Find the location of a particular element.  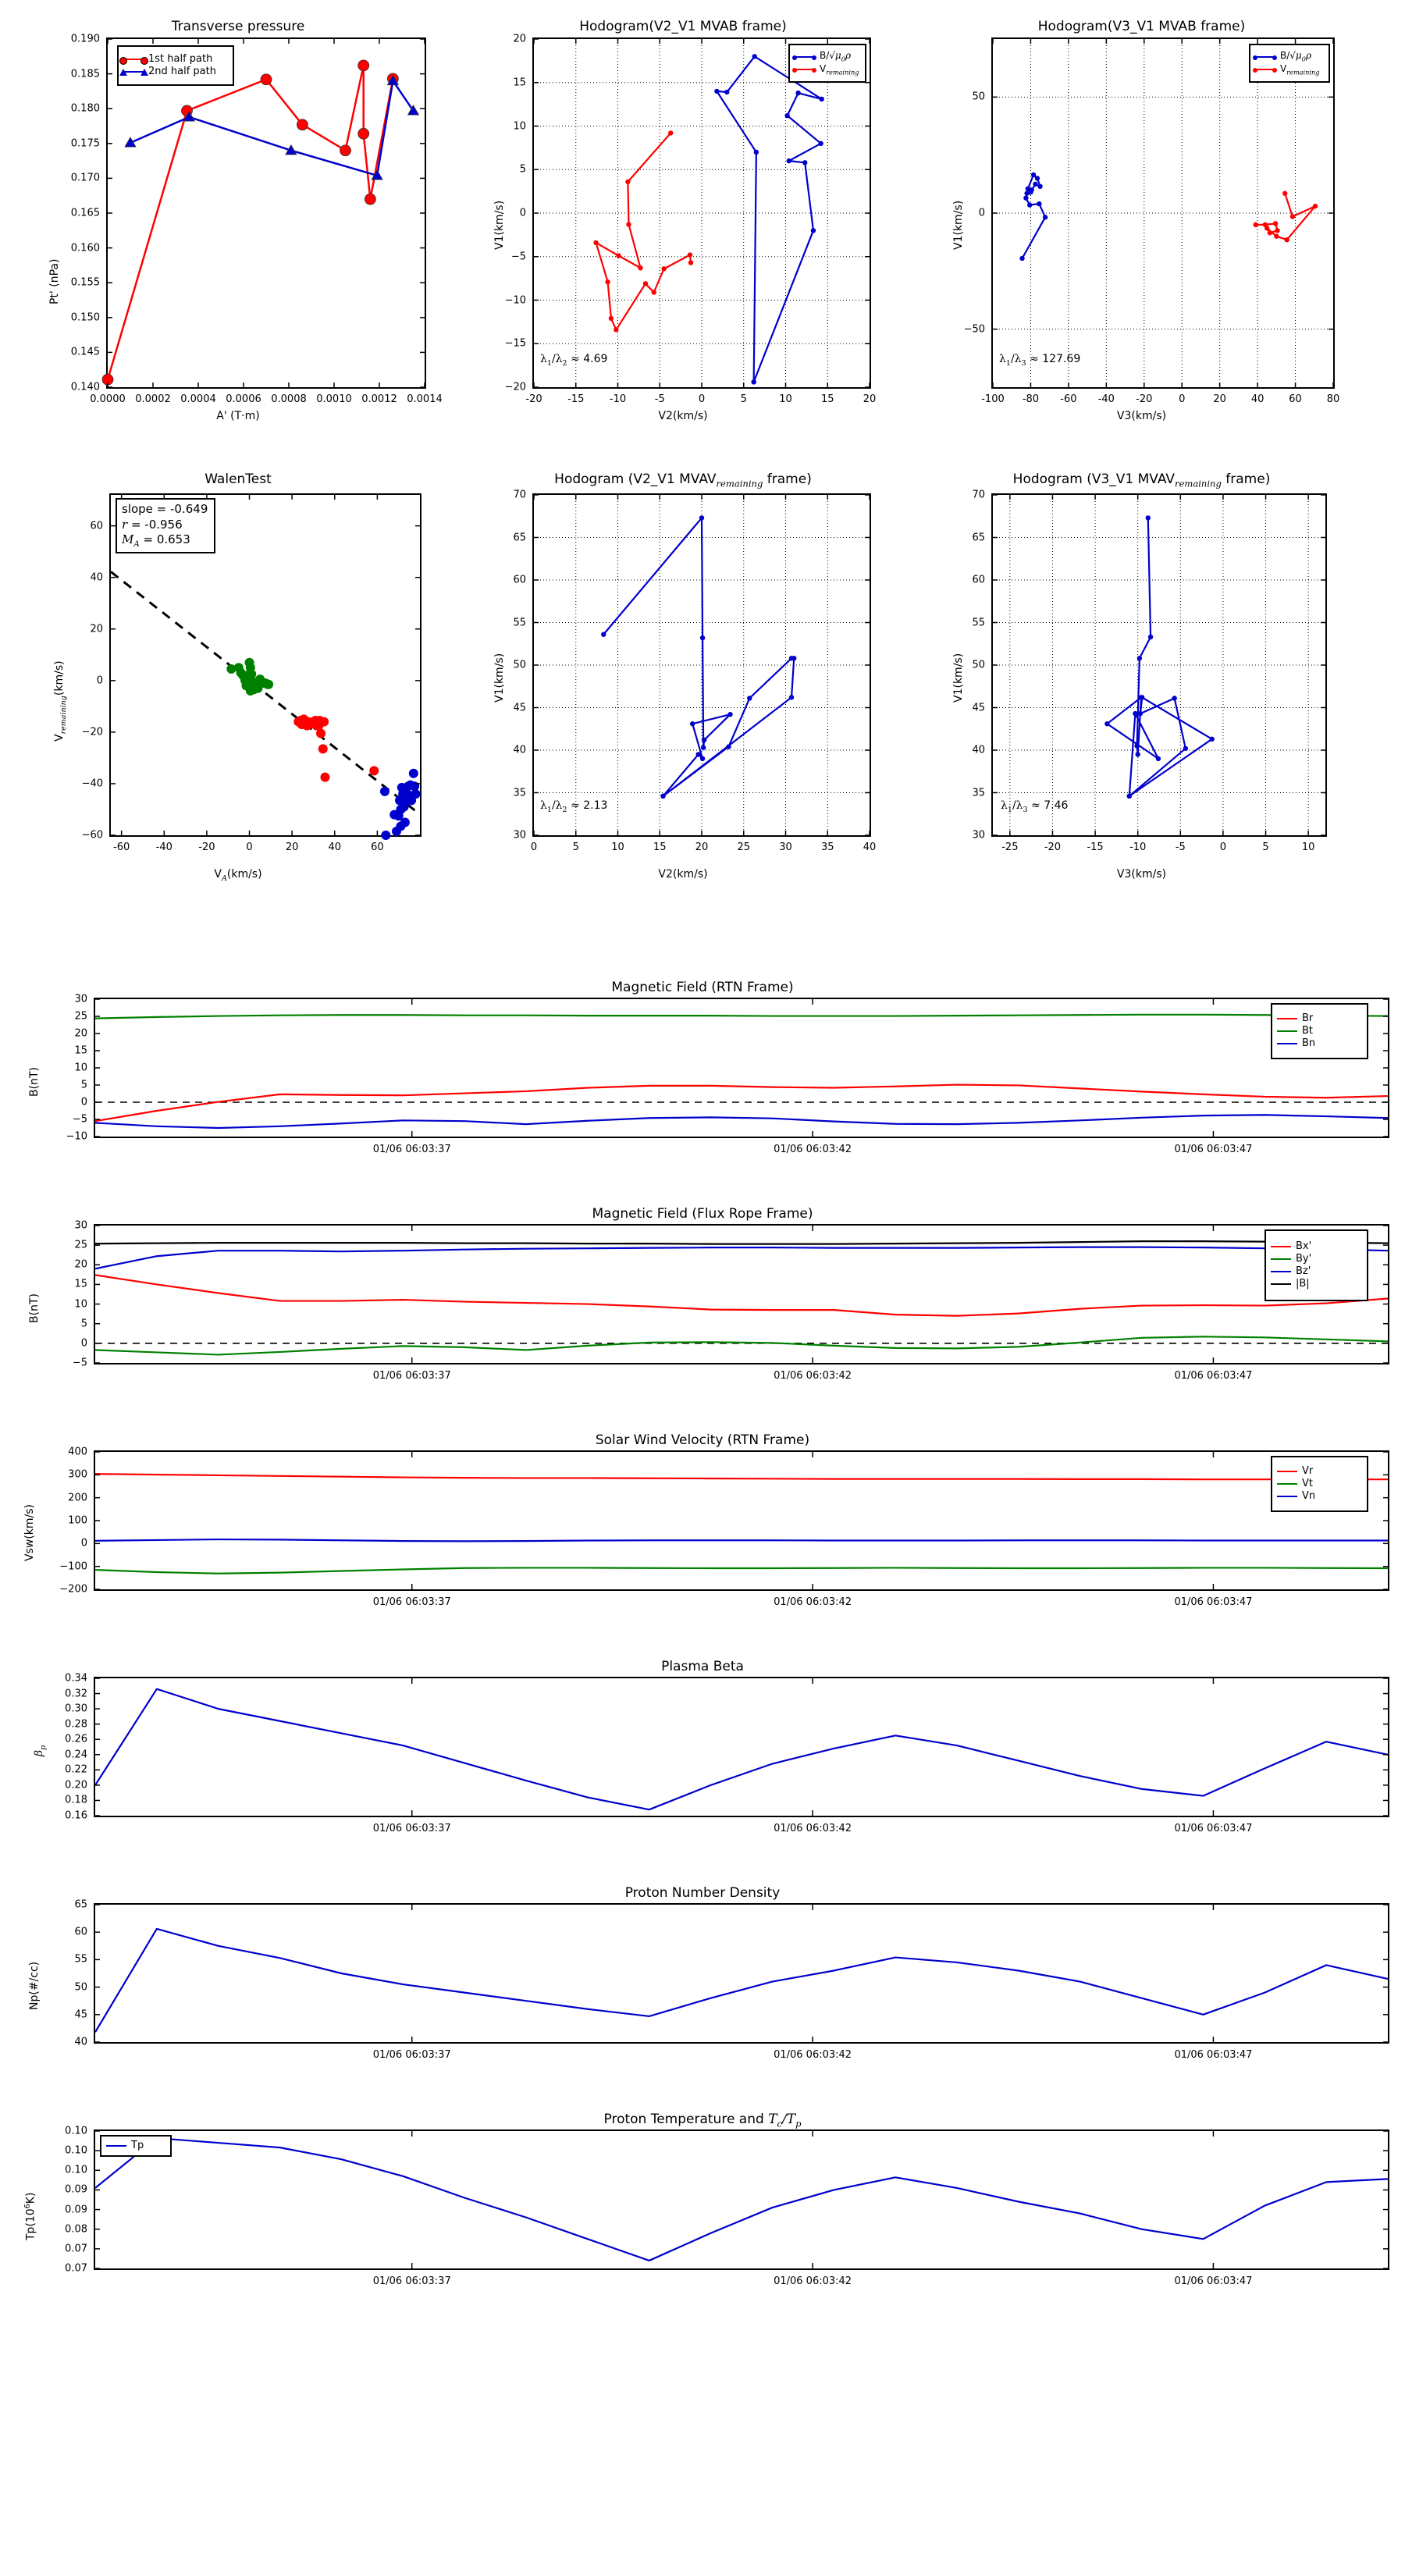

legend-line-red is located at coordinates (804, 70).